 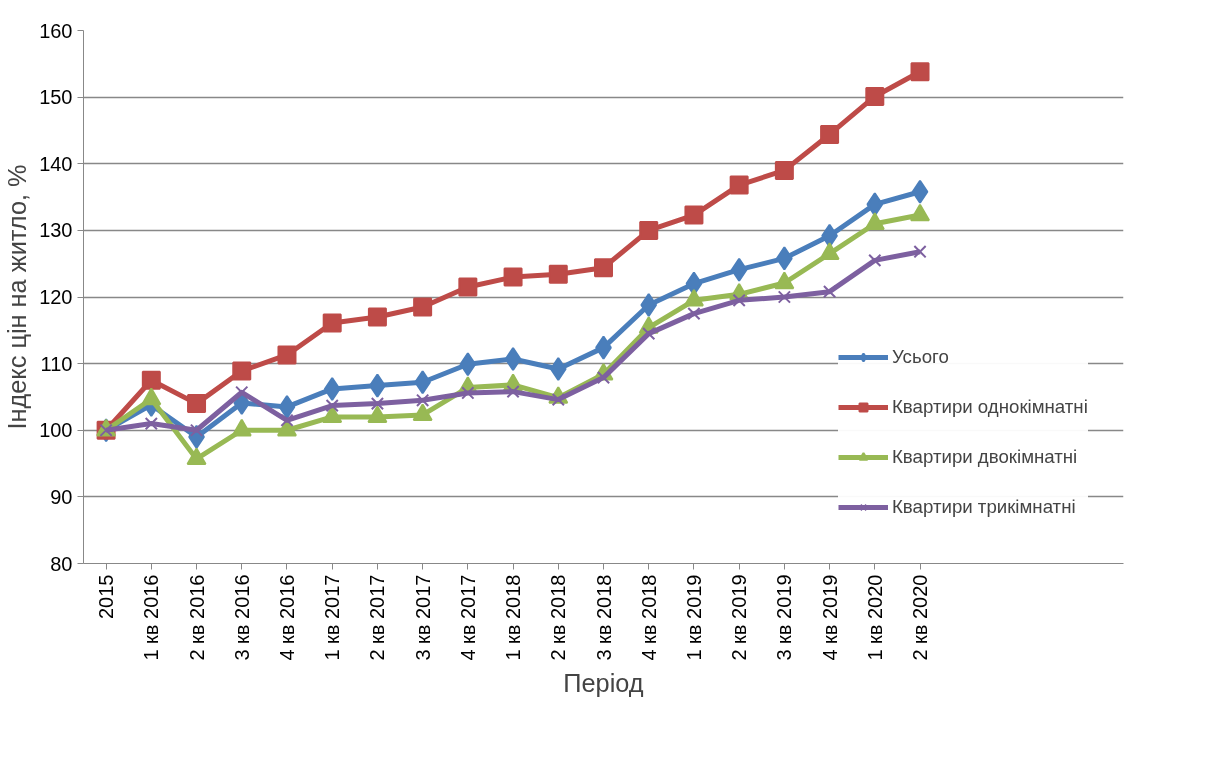 I want to click on x-tick-label: 1 кв 2016, so click(x=151, y=617).